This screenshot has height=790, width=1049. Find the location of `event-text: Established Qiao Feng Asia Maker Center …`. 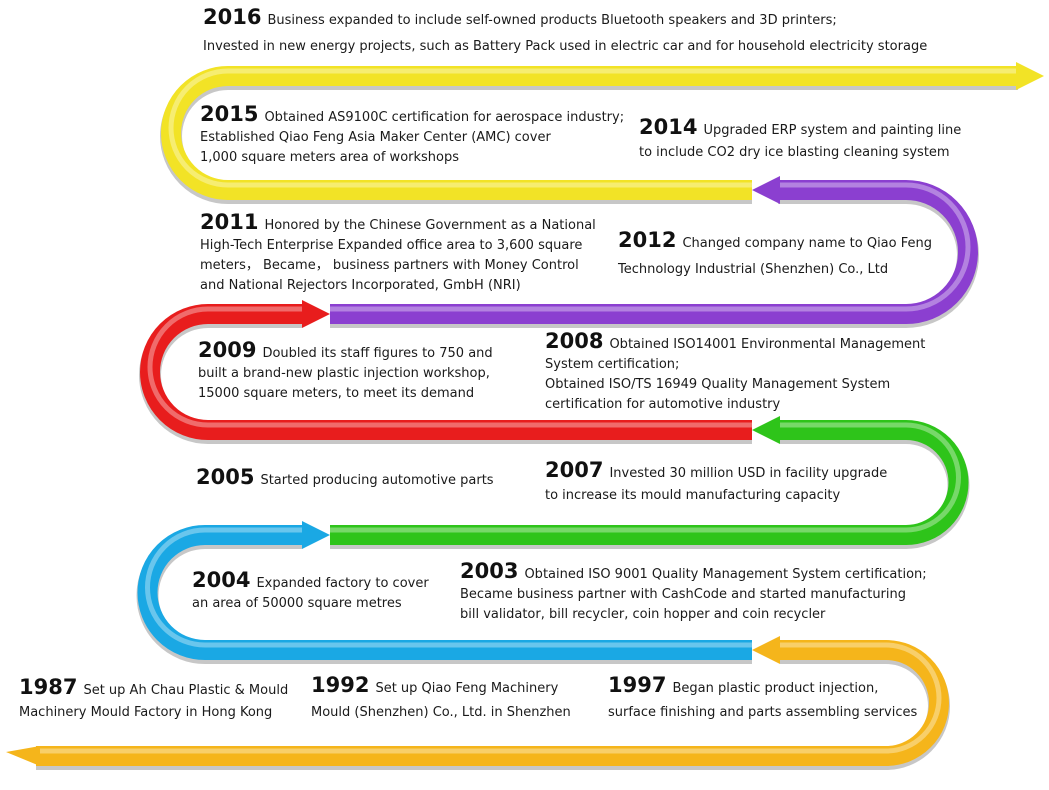

event-text: Established Qiao Feng Asia Maker Center … is located at coordinates (375, 137).